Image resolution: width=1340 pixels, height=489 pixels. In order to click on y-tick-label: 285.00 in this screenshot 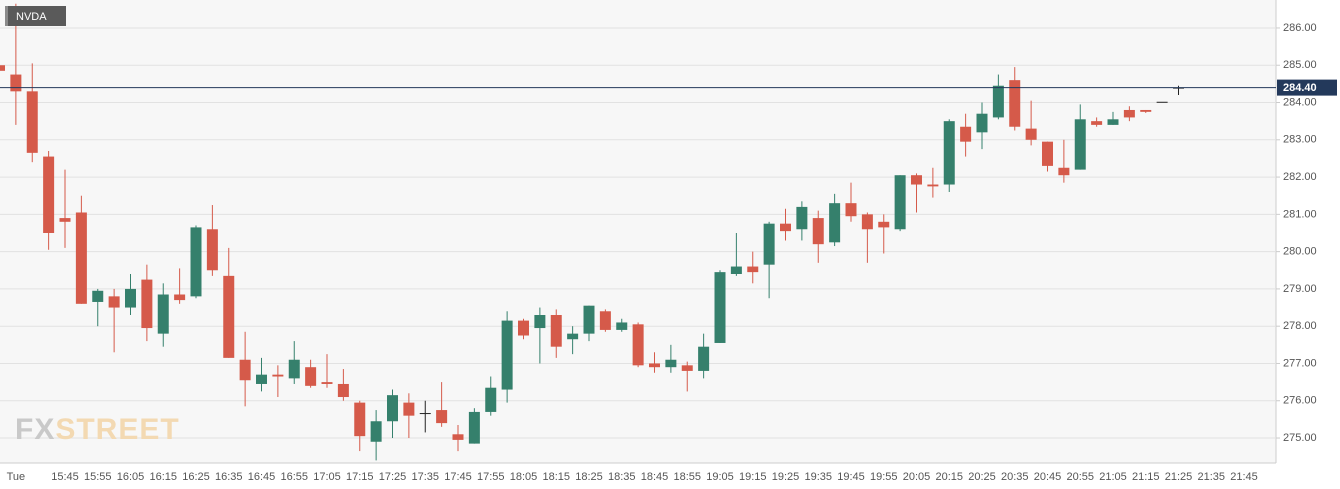, I will do `click(1300, 65)`.